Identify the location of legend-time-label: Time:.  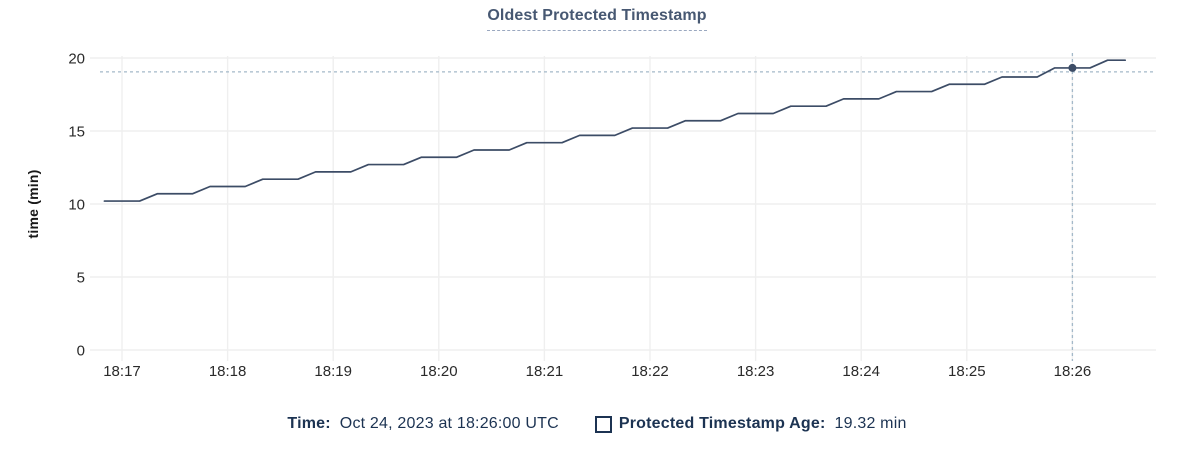
(309, 423).